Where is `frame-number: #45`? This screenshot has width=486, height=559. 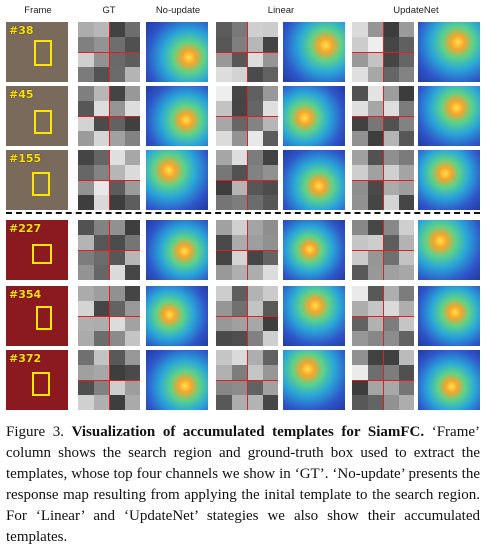
frame-number: #45 is located at coordinates (21, 94).